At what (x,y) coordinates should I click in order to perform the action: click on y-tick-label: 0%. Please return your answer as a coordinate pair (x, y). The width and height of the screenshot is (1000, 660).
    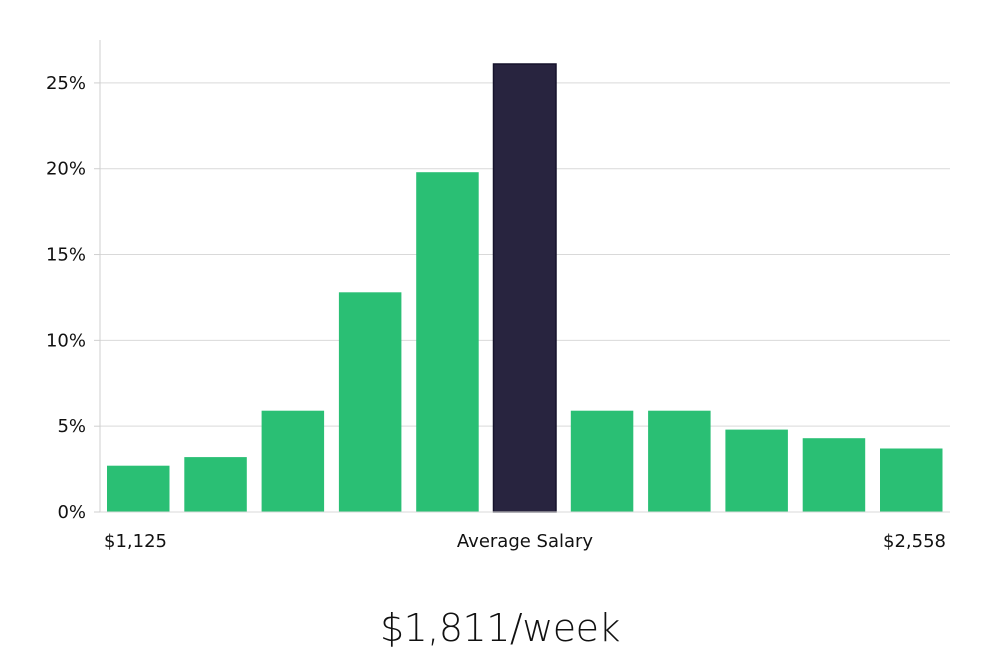
    Looking at the image, I should click on (71, 512).